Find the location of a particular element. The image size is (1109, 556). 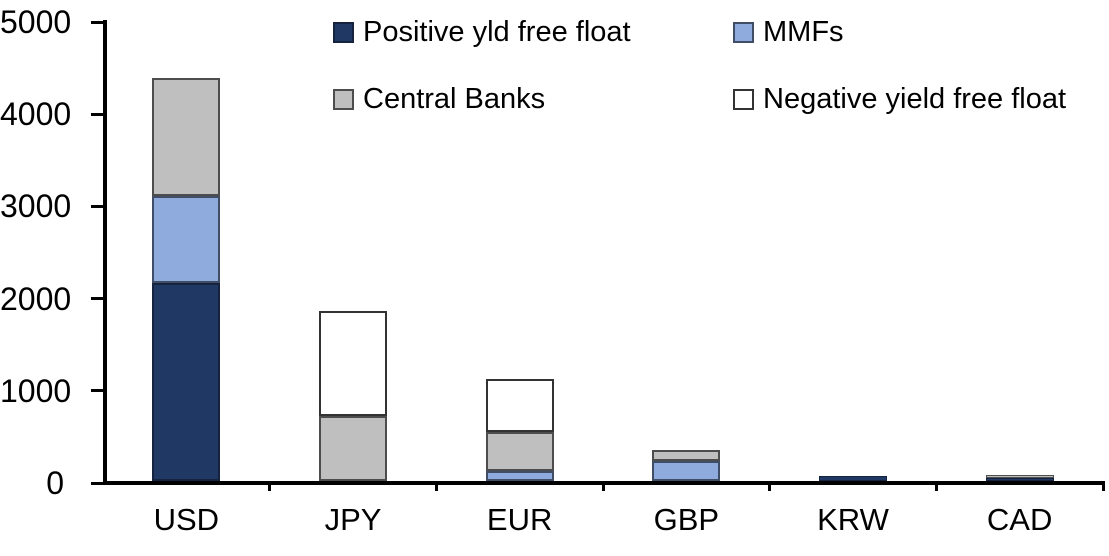

y-axis-label-4000: 4000 is located at coordinates (36, 114).